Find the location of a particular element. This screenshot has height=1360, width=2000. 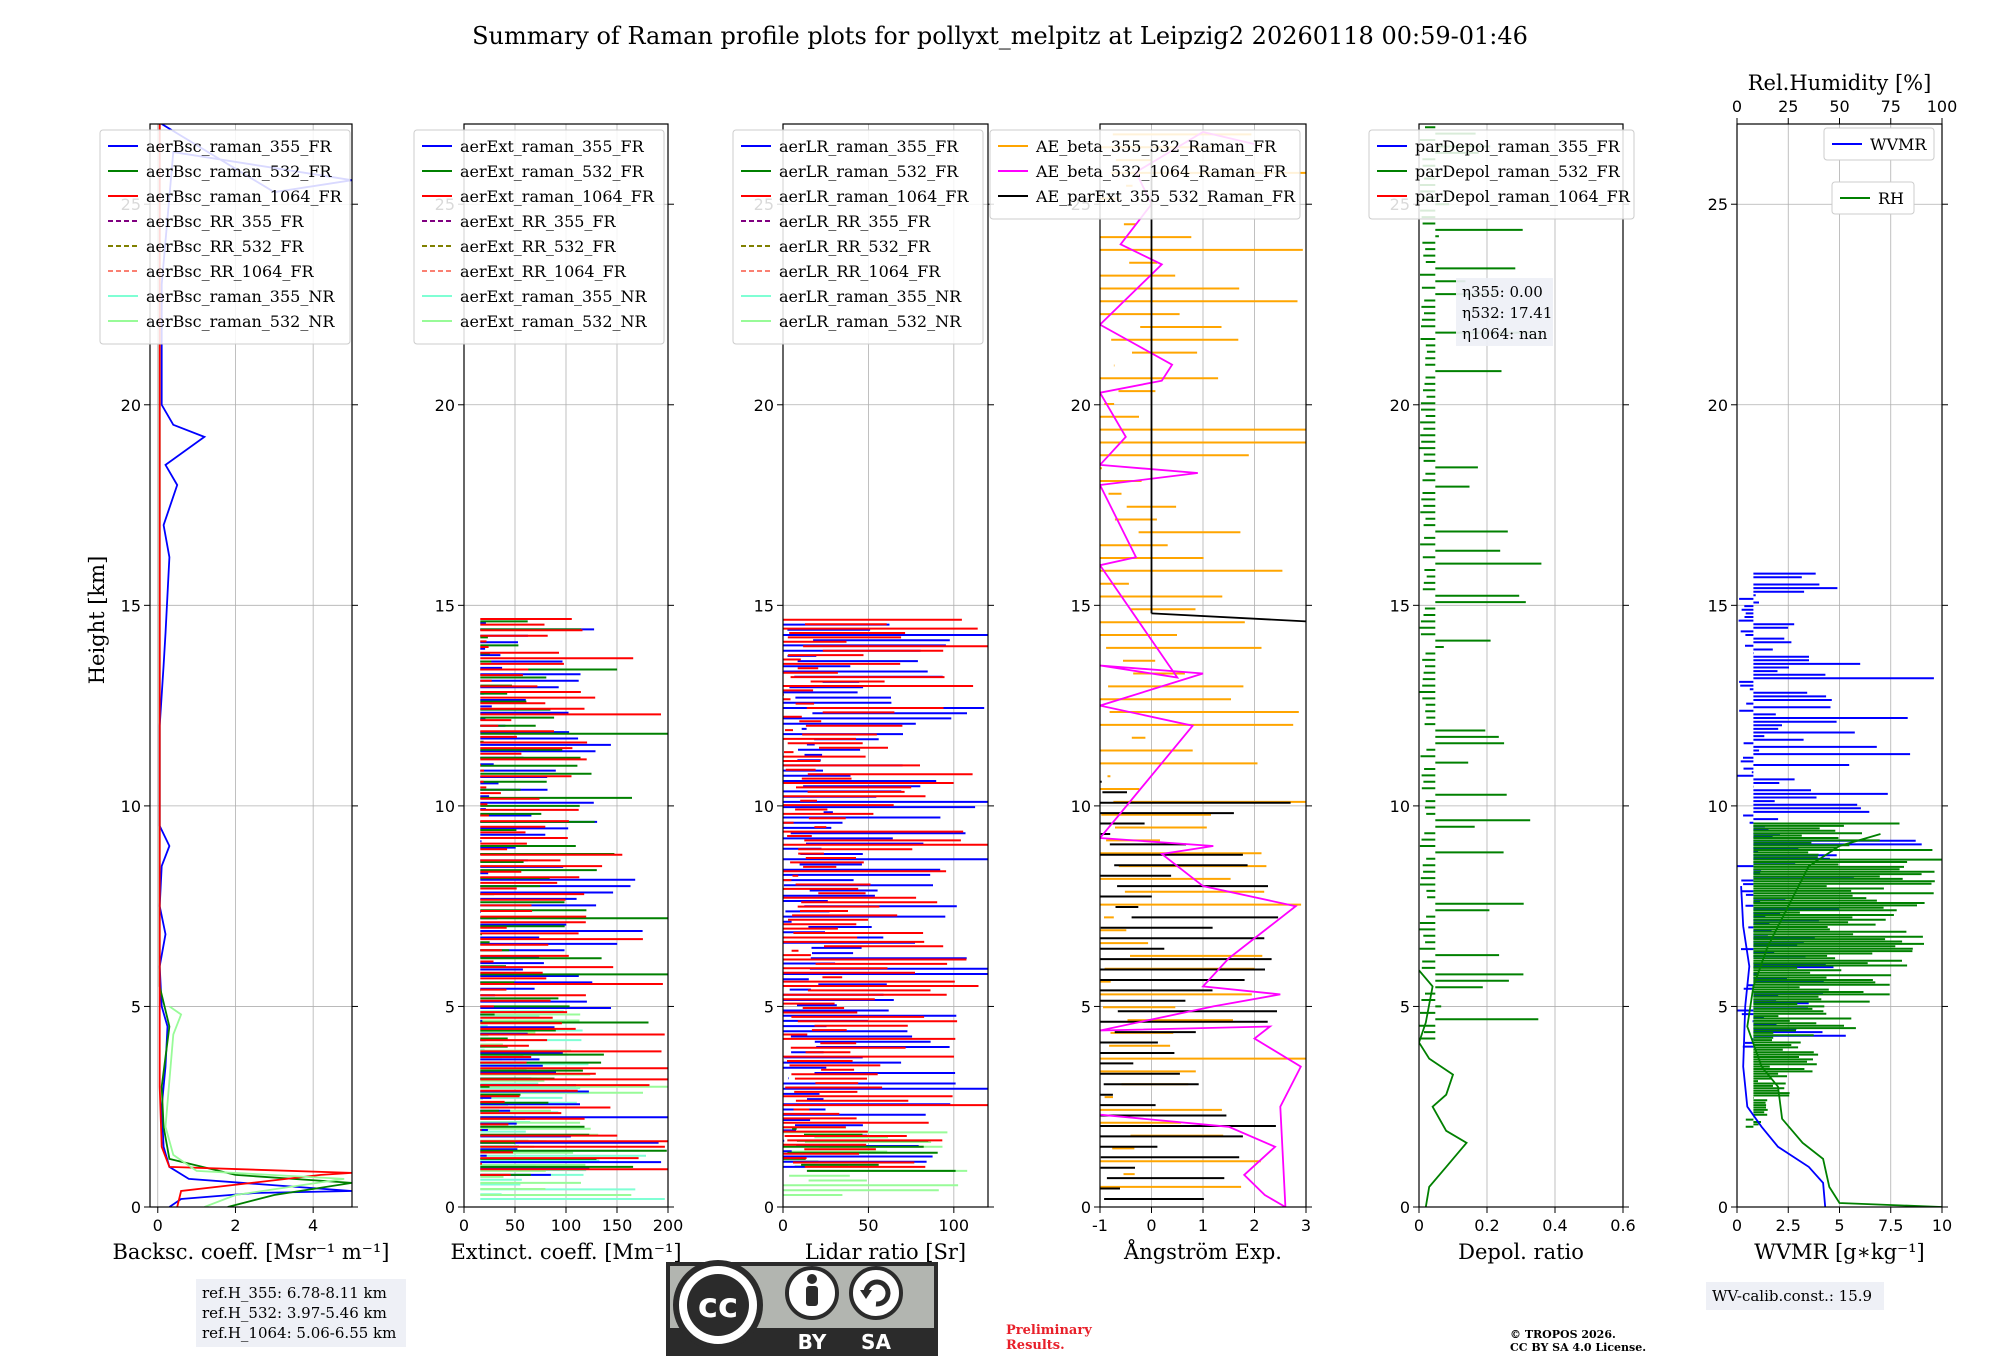

cc-letters-icon: cc is located at coordinates (718, 1306).